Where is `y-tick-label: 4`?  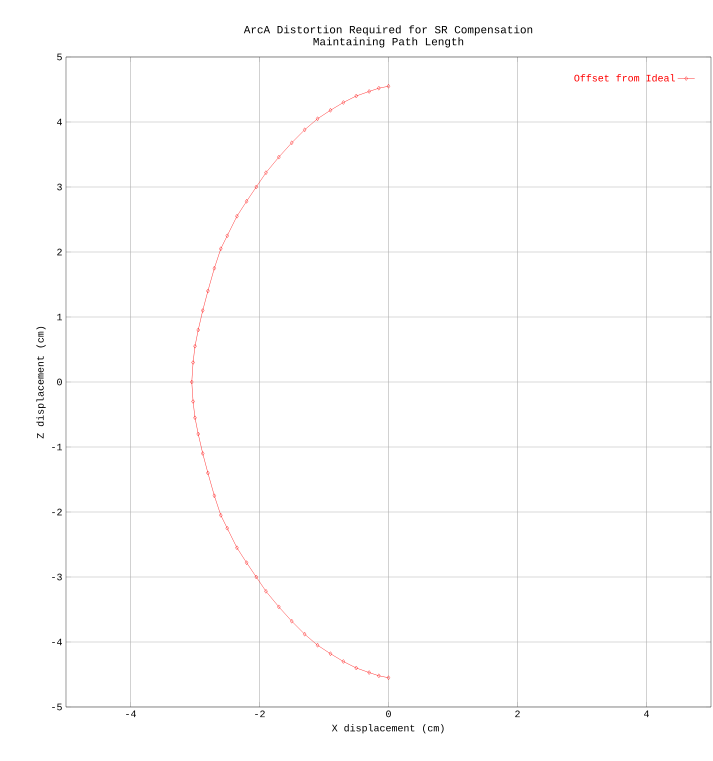 y-tick-label: 4 is located at coordinates (59, 122).